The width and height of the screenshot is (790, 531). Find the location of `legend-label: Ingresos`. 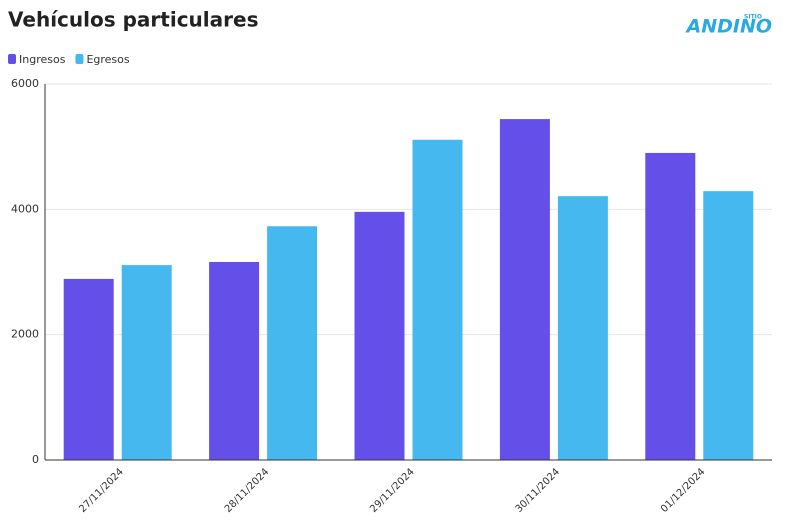

legend-label: Ingresos is located at coordinates (42, 59).